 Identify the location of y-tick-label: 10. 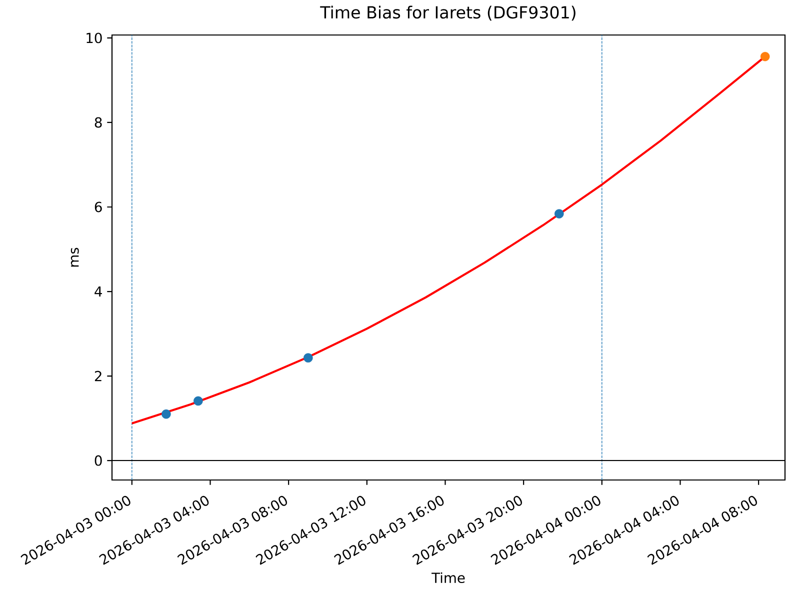
(94, 38).